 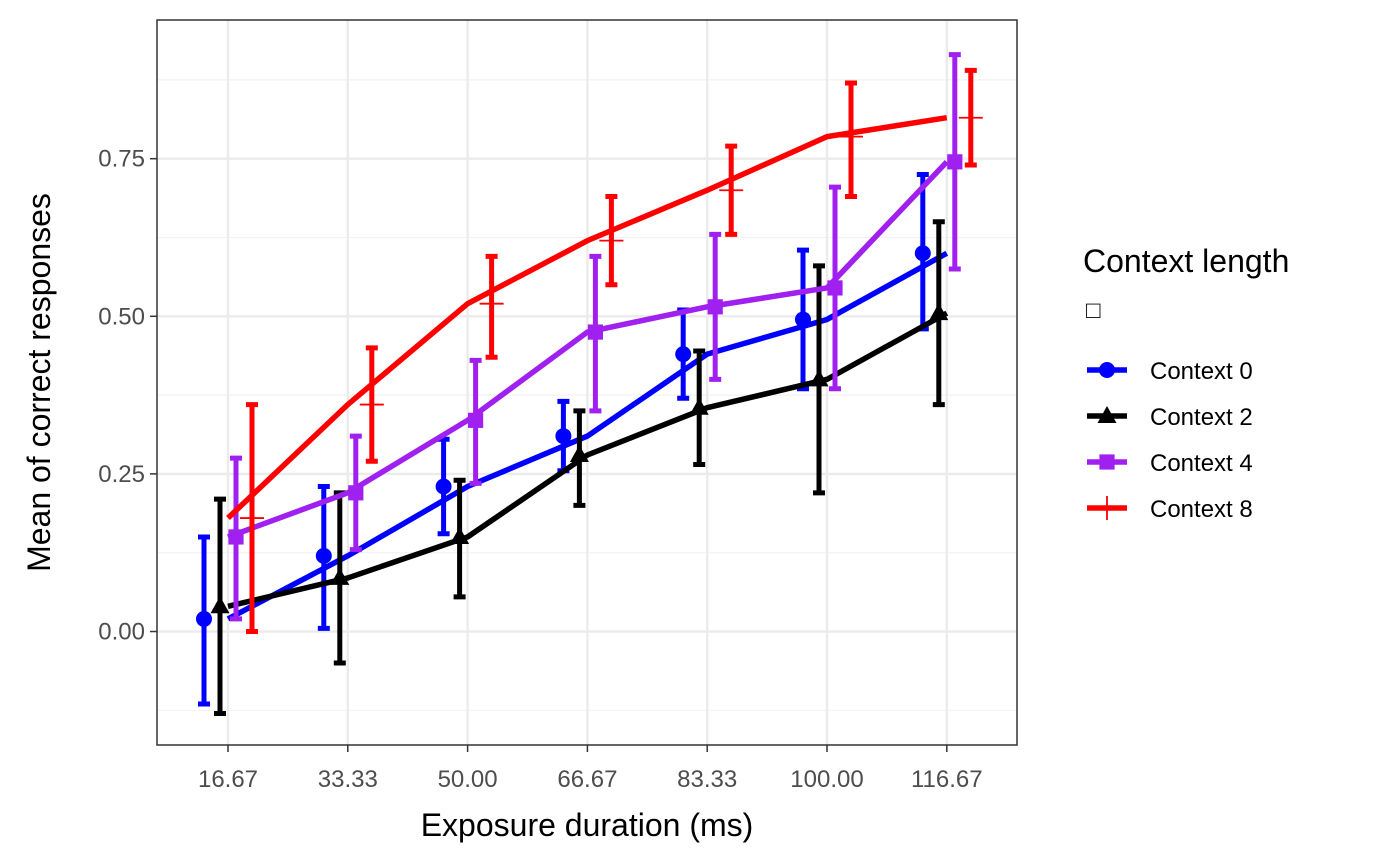 What do you see at coordinates (707, 779) in the screenshot?
I see `x-tick-label: 83.33` at bounding box center [707, 779].